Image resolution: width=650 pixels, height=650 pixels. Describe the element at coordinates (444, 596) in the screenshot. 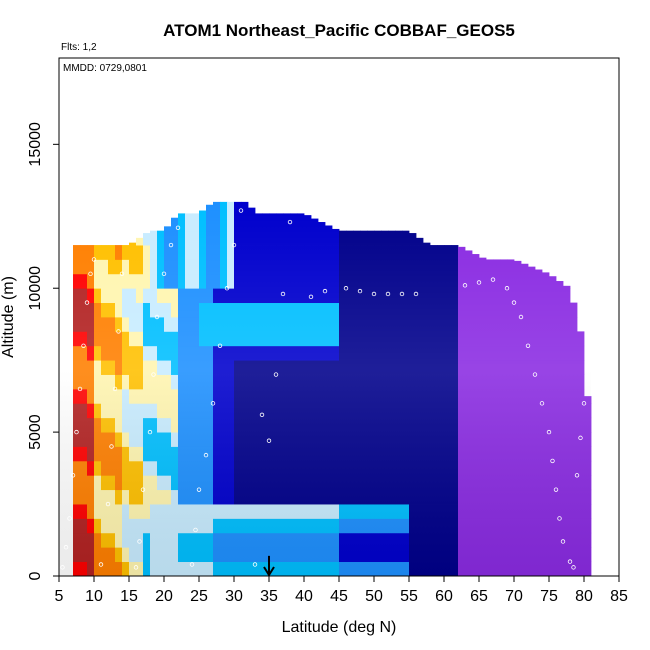

I see `x-tick-label: 60` at that location.